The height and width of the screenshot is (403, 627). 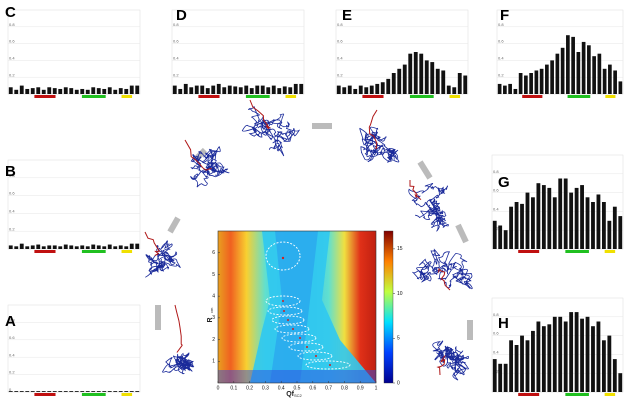 I want to click on heatmap, so click(x=297, y=307).